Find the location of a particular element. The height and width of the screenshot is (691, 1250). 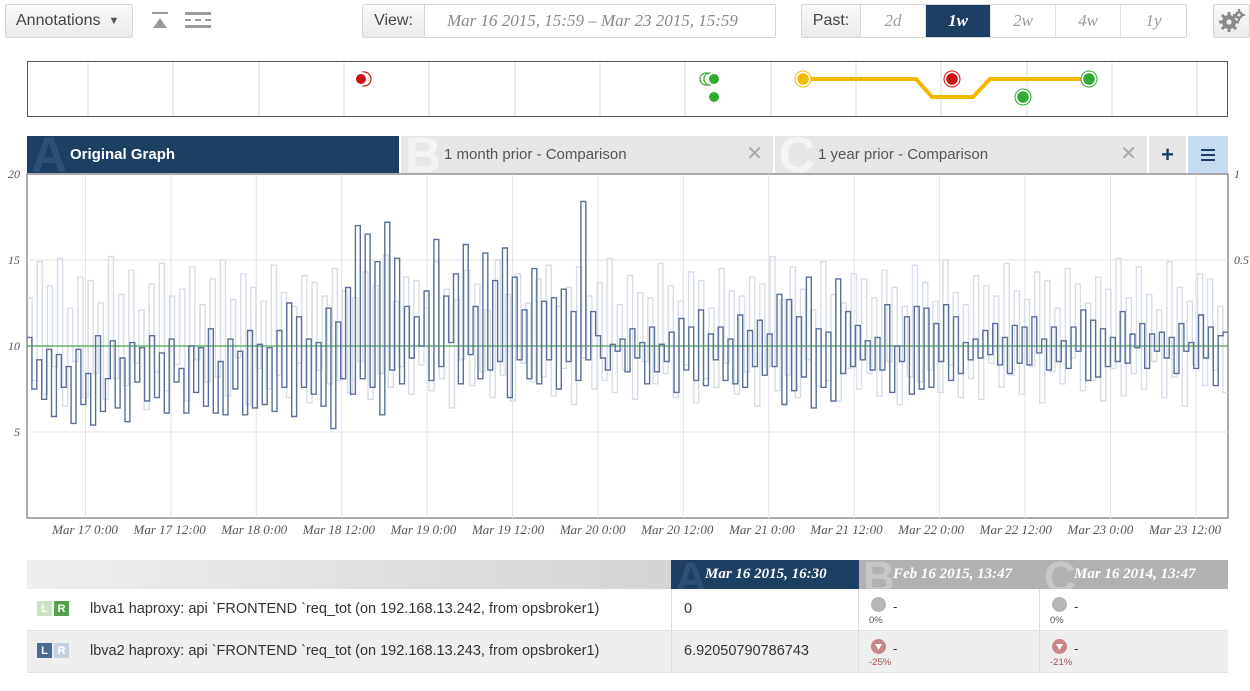

legend-header-a: A Mar 16 2015, 16:30 is located at coordinates (765, 574).